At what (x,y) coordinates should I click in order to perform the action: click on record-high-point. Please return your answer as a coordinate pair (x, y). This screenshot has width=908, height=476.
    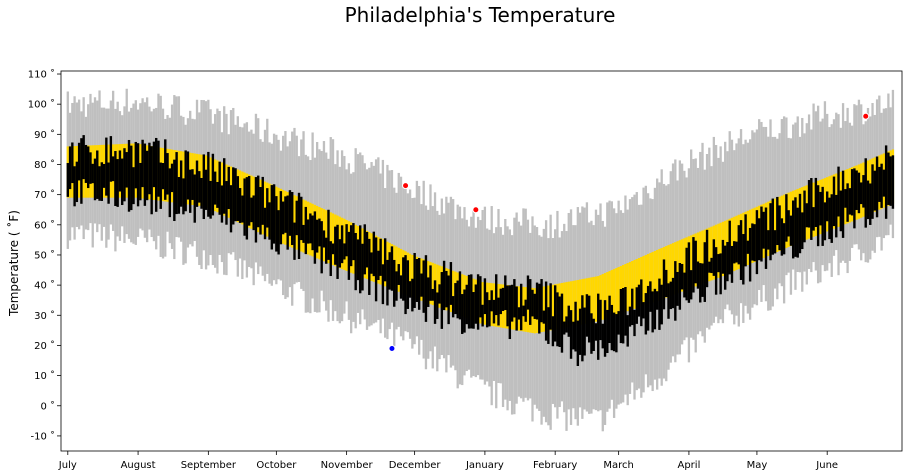
    Looking at the image, I should click on (476, 210).